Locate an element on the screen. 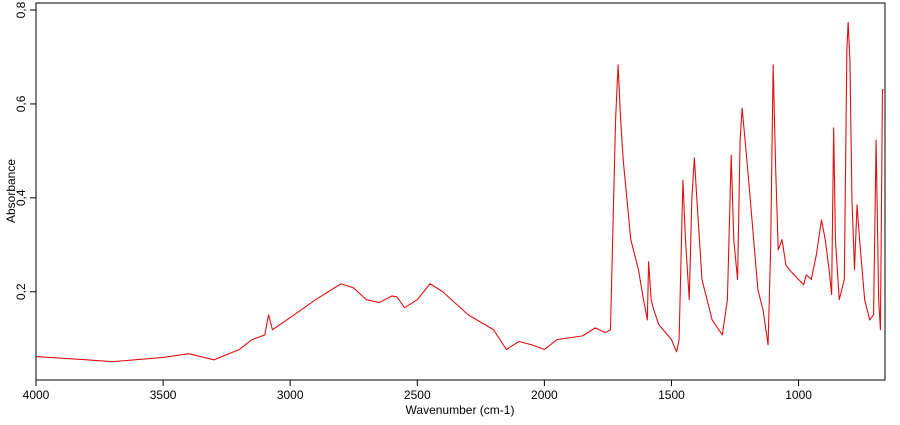 The image size is (900, 425). x-tick-label: 2000 is located at coordinates (544, 395).